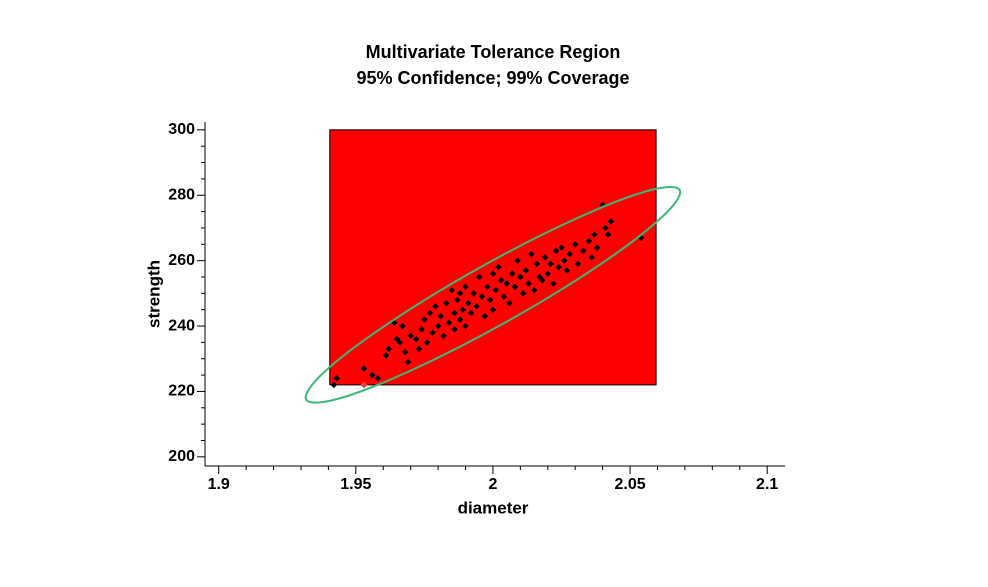 The height and width of the screenshot is (587, 988). What do you see at coordinates (355, 484) in the screenshot?
I see `x-tick-label: 1.95` at bounding box center [355, 484].